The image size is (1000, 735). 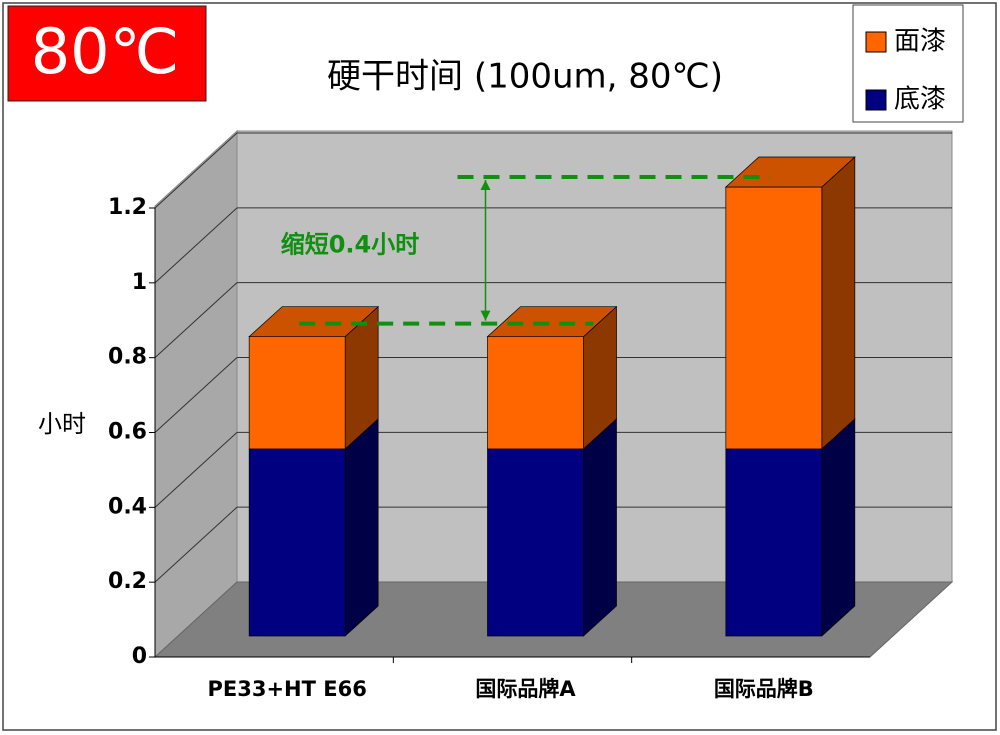 I want to click on side-wall, so click(x=196, y=394).